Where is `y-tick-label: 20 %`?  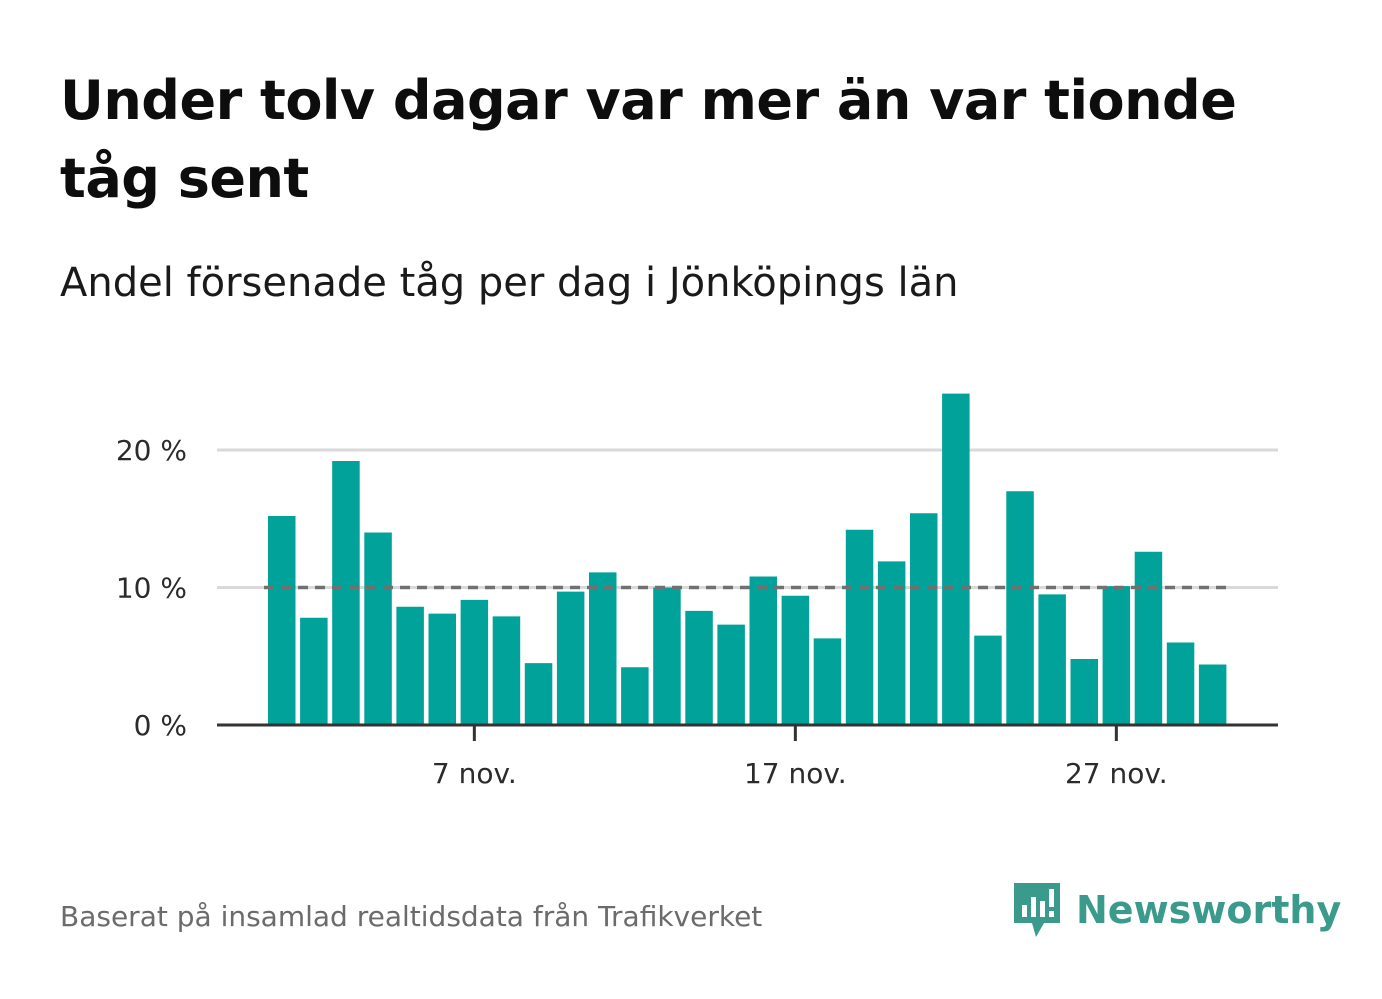
y-tick-label: 20 % is located at coordinates (151, 450).